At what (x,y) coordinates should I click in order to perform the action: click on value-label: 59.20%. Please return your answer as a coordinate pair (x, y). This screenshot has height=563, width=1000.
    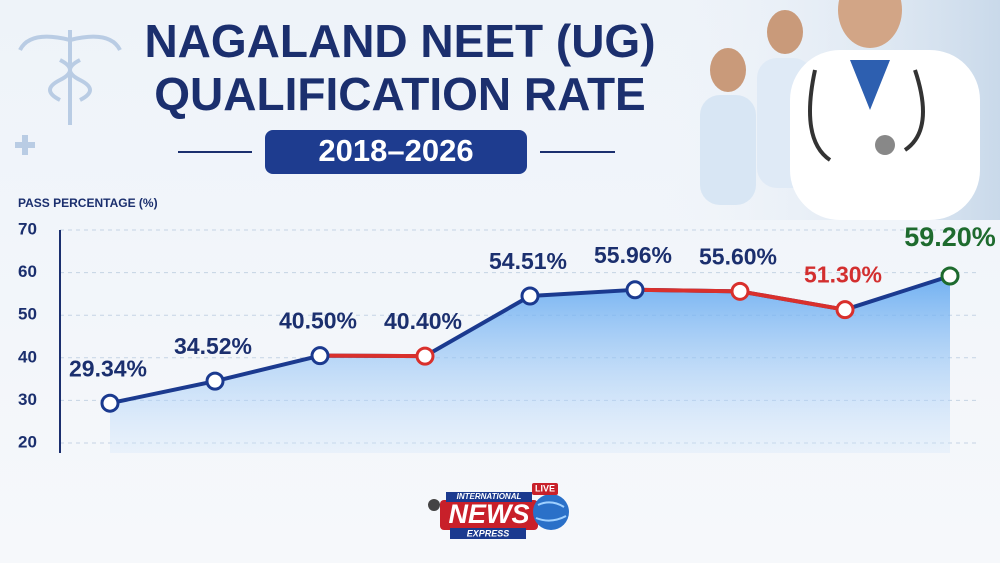
    Looking at the image, I should click on (950, 237).